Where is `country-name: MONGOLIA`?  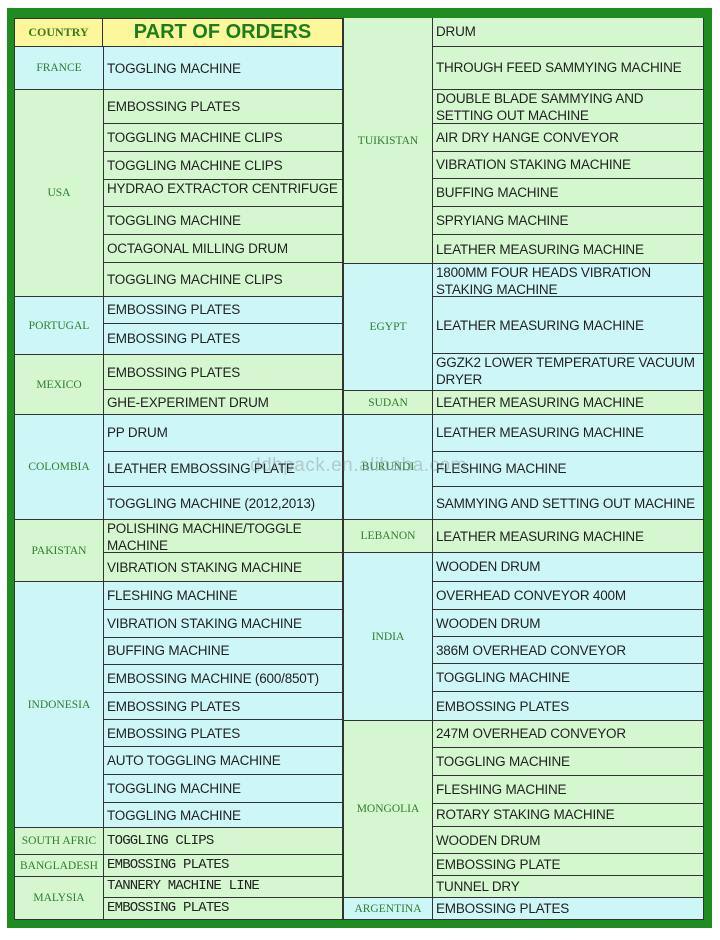 country-name: MONGOLIA is located at coordinates (388, 809).